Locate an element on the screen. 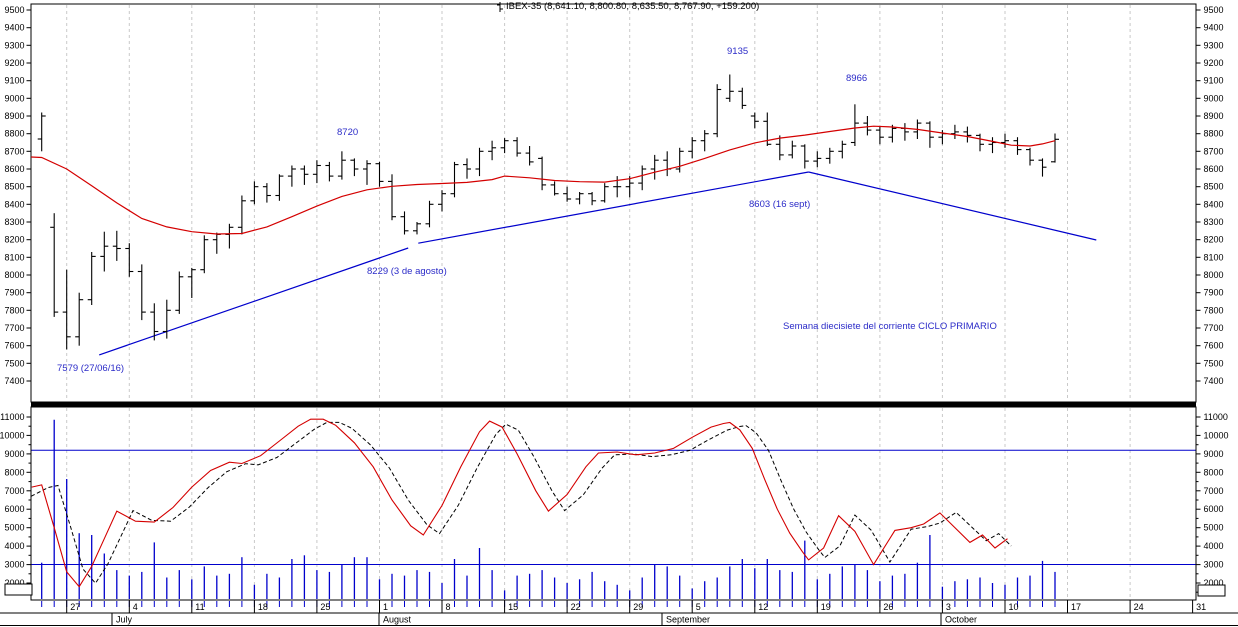 This screenshot has height=627, width=1238. price-axis-label-right: 8300 is located at coordinates (1214, 222).